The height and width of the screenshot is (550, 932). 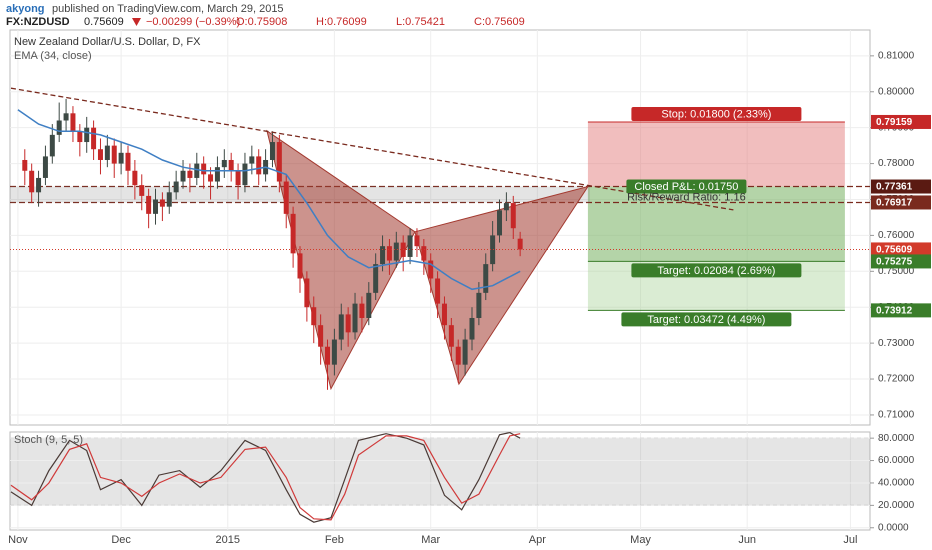 I want to click on stoch-line, so click(x=265, y=477).